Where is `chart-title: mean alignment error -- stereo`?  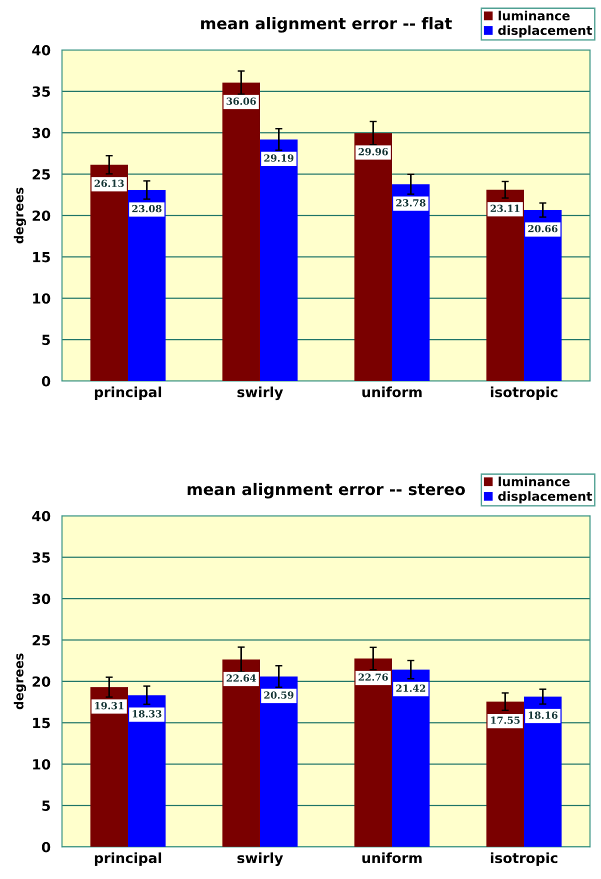 chart-title: mean alignment error -- stereo is located at coordinates (326, 490).